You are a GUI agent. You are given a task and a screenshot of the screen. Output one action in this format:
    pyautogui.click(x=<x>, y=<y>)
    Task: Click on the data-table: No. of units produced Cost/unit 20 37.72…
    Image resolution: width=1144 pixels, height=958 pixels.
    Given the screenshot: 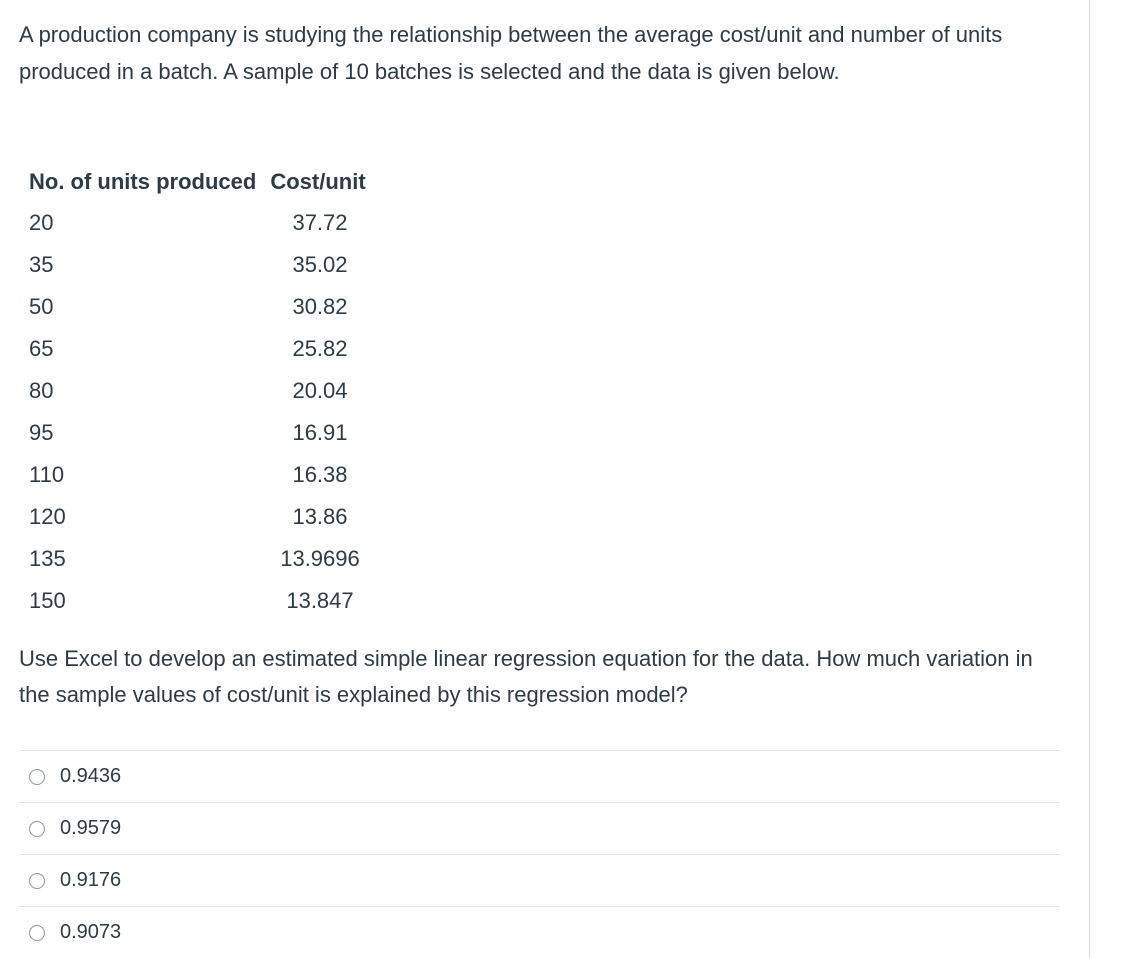 What is the action you would take?
    pyautogui.click(x=194, y=392)
    